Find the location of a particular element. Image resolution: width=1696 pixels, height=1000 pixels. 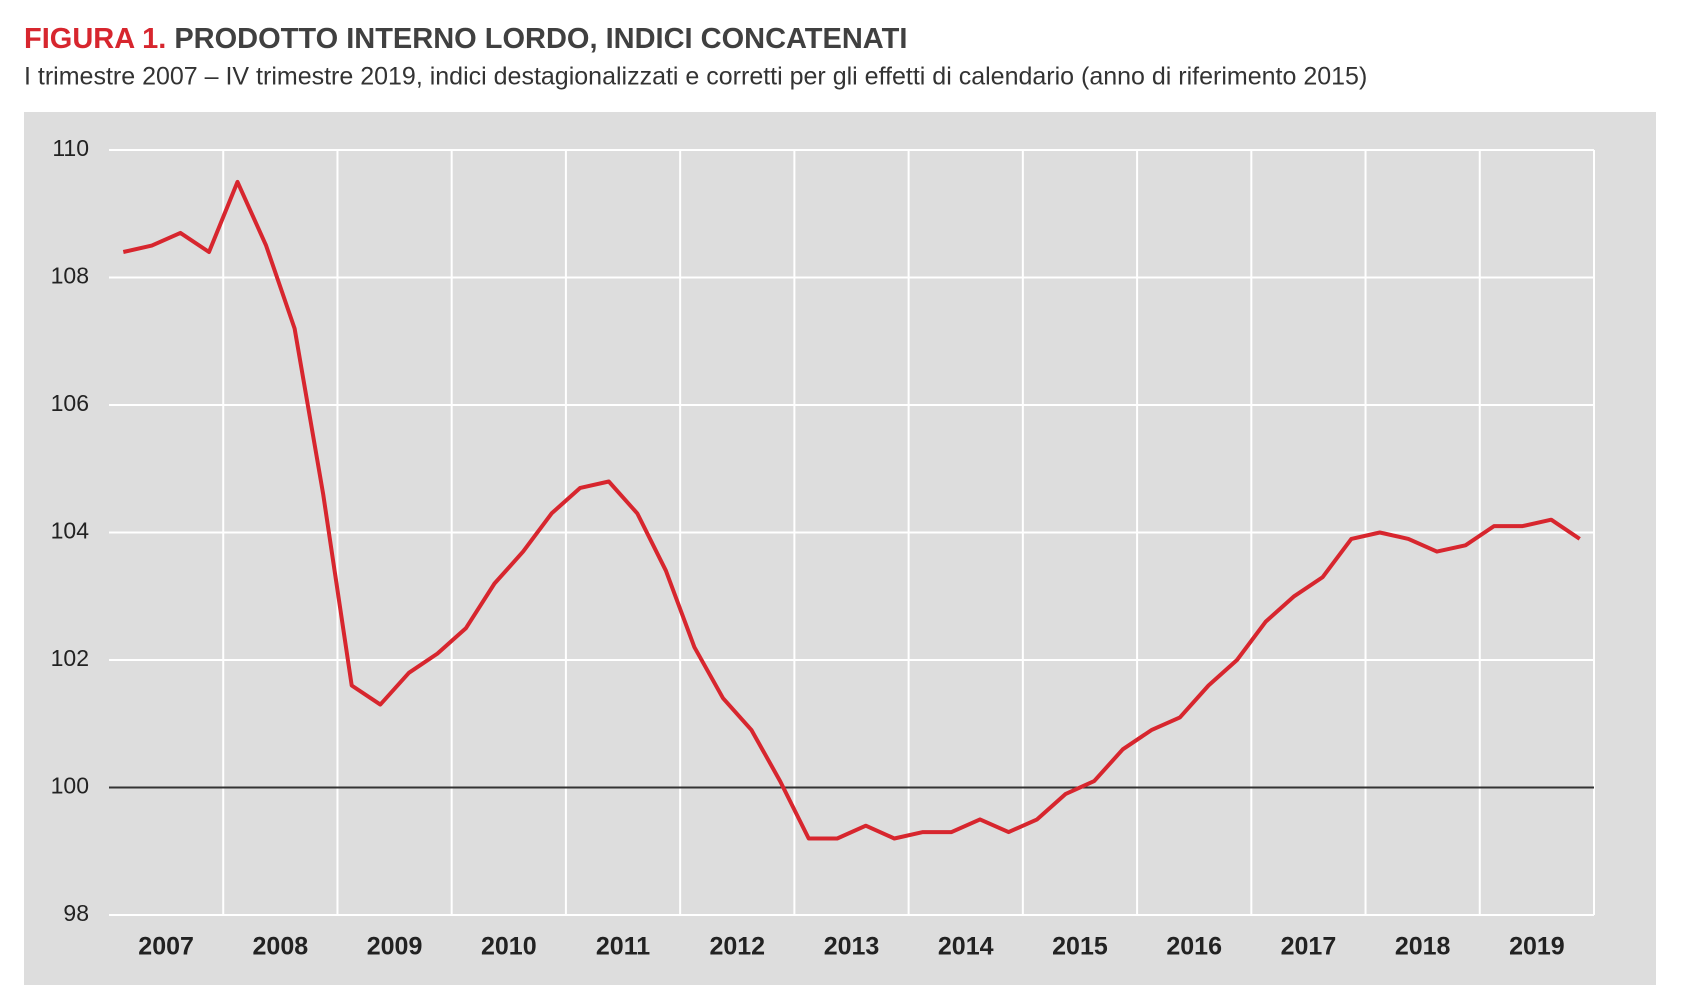

x-tick-label: 2016 is located at coordinates (1194, 947).